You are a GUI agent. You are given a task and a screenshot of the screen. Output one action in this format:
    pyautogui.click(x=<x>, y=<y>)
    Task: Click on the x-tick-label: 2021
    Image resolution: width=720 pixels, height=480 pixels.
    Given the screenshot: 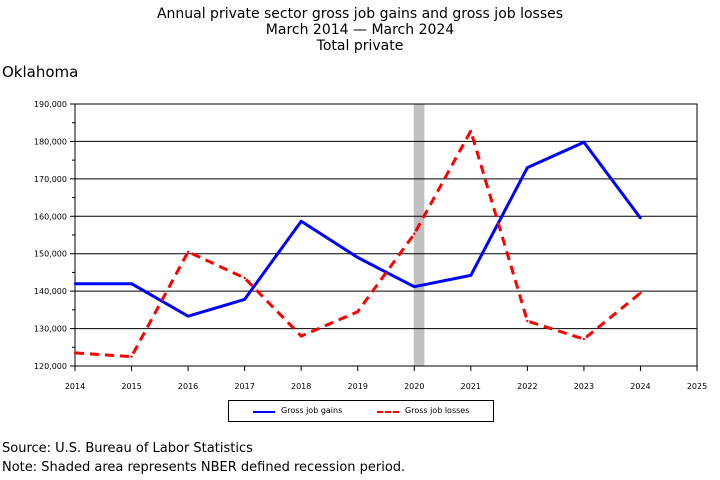 What is the action you would take?
    pyautogui.click(x=471, y=386)
    